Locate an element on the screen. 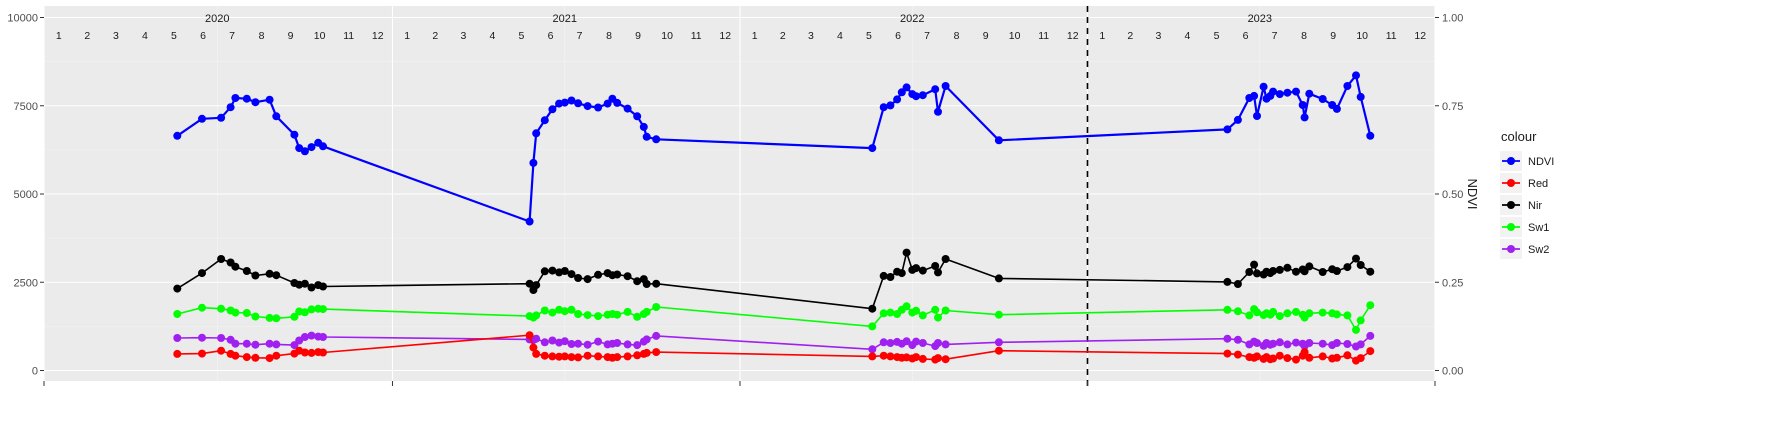  y-axis-right-title: NDVI is located at coordinates (1472, 193).